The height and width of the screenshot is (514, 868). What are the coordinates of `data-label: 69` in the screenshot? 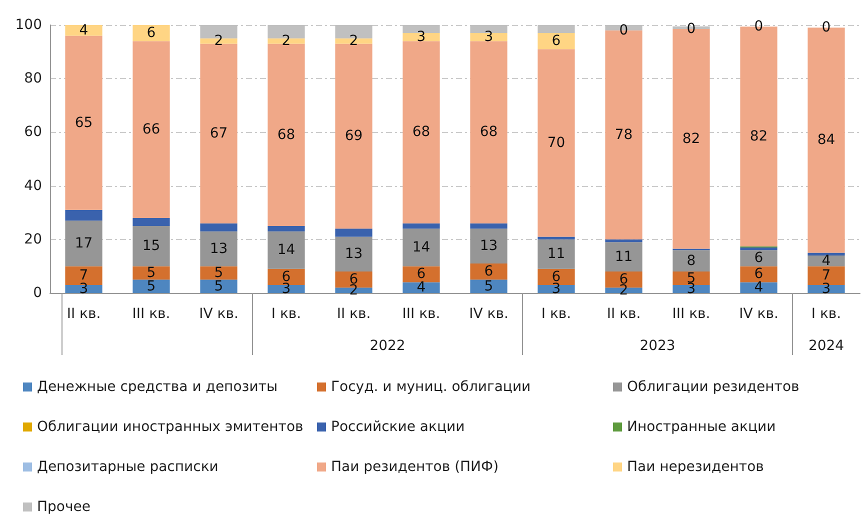 It's located at (353, 136).